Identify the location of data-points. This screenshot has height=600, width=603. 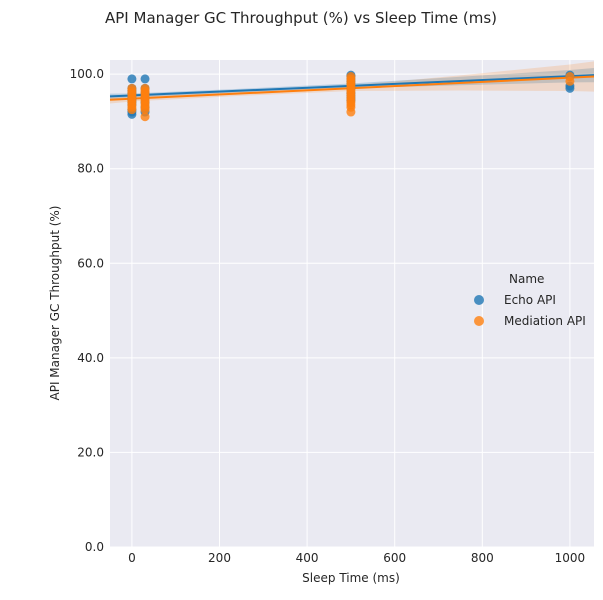
(351, 96).